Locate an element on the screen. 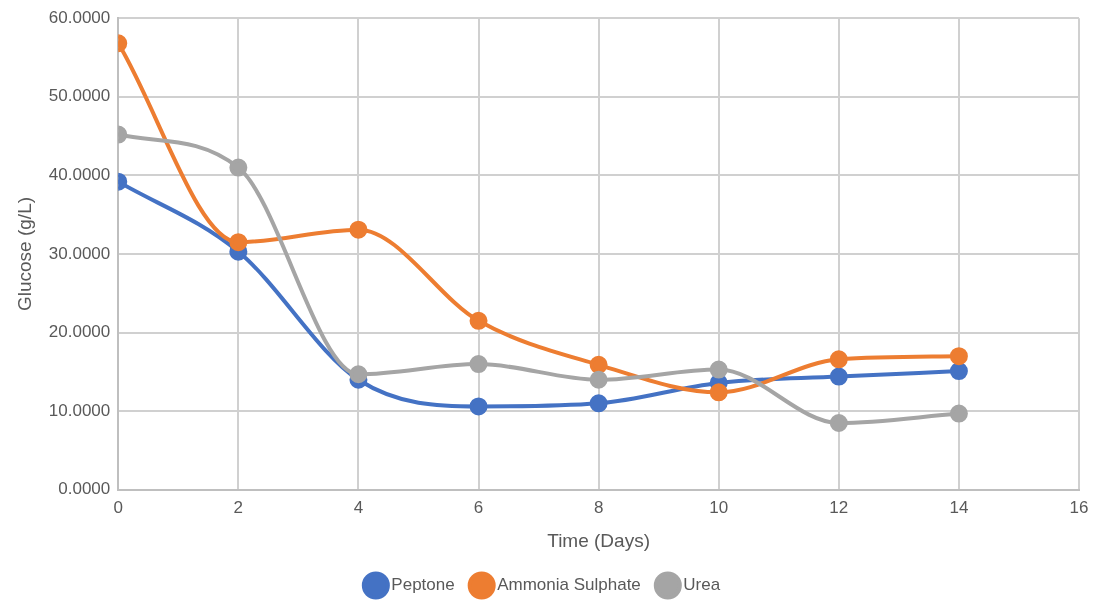 This screenshot has height=609, width=1104. x-tick-label: 8 is located at coordinates (598, 507).